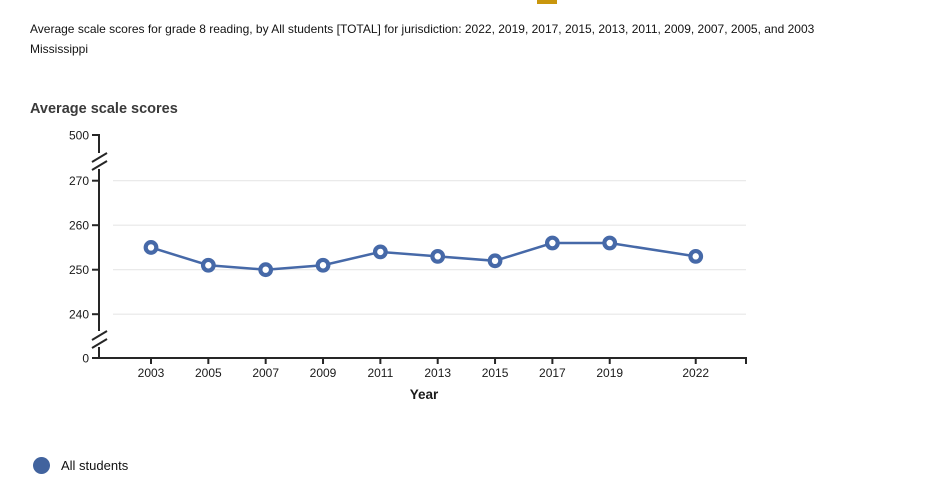 The width and height of the screenshot is (939, 486). I want to click on x-tick-label: 2005, so click(208, 373).